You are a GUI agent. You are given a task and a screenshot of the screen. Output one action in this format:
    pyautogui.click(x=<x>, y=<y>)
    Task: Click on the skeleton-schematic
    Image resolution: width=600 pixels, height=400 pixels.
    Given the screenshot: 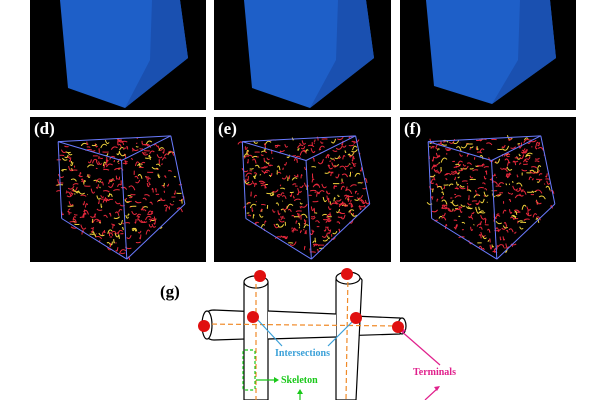 What is the action you would take?
    pyautogui.click(x=319, y=334)
    